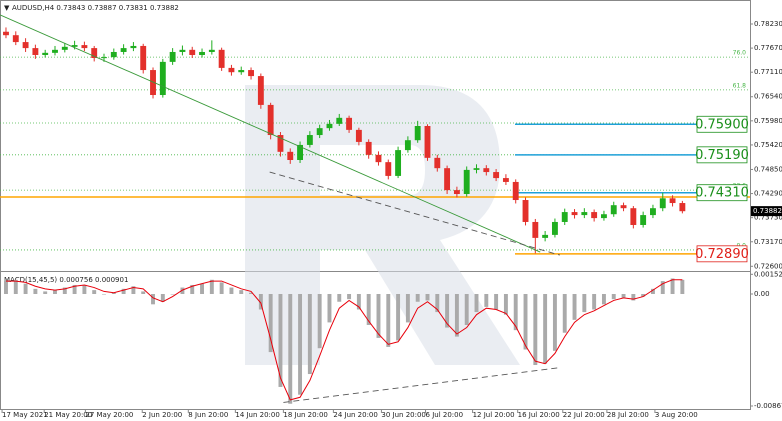 This screenshot has width=782, height=421. What do you see at coordinates (584, 415) in the screenshot?
I see `x-tick-label: 22 Jul 20:00` at bounding box center [584, 415].